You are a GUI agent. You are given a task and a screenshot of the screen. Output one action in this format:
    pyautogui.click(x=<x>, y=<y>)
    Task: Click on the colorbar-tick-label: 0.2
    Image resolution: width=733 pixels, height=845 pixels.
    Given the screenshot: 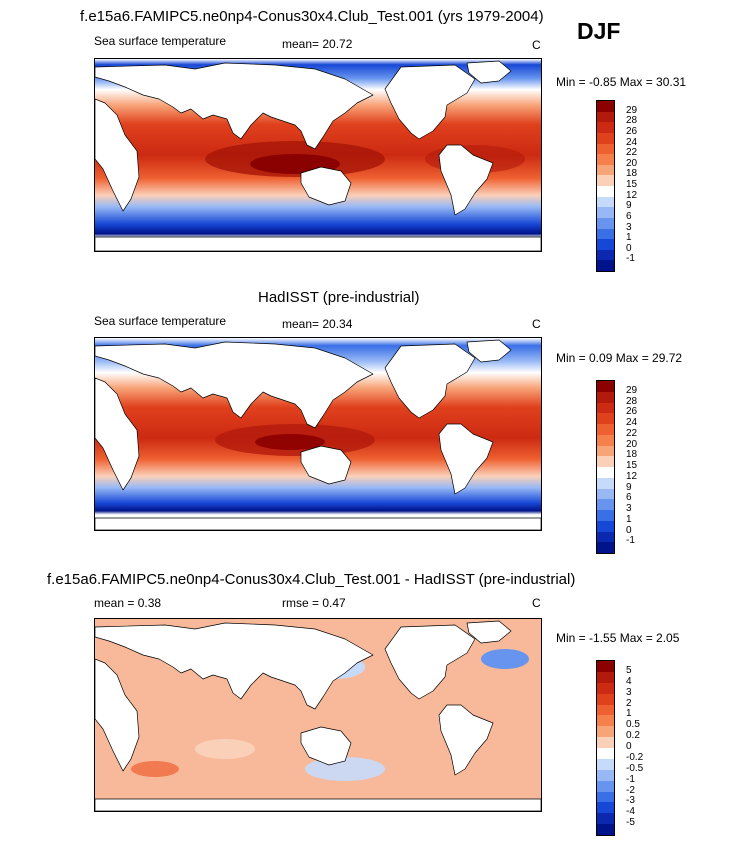 What is the action you would take?
    pyautogui.click(x=633, y=736)
    